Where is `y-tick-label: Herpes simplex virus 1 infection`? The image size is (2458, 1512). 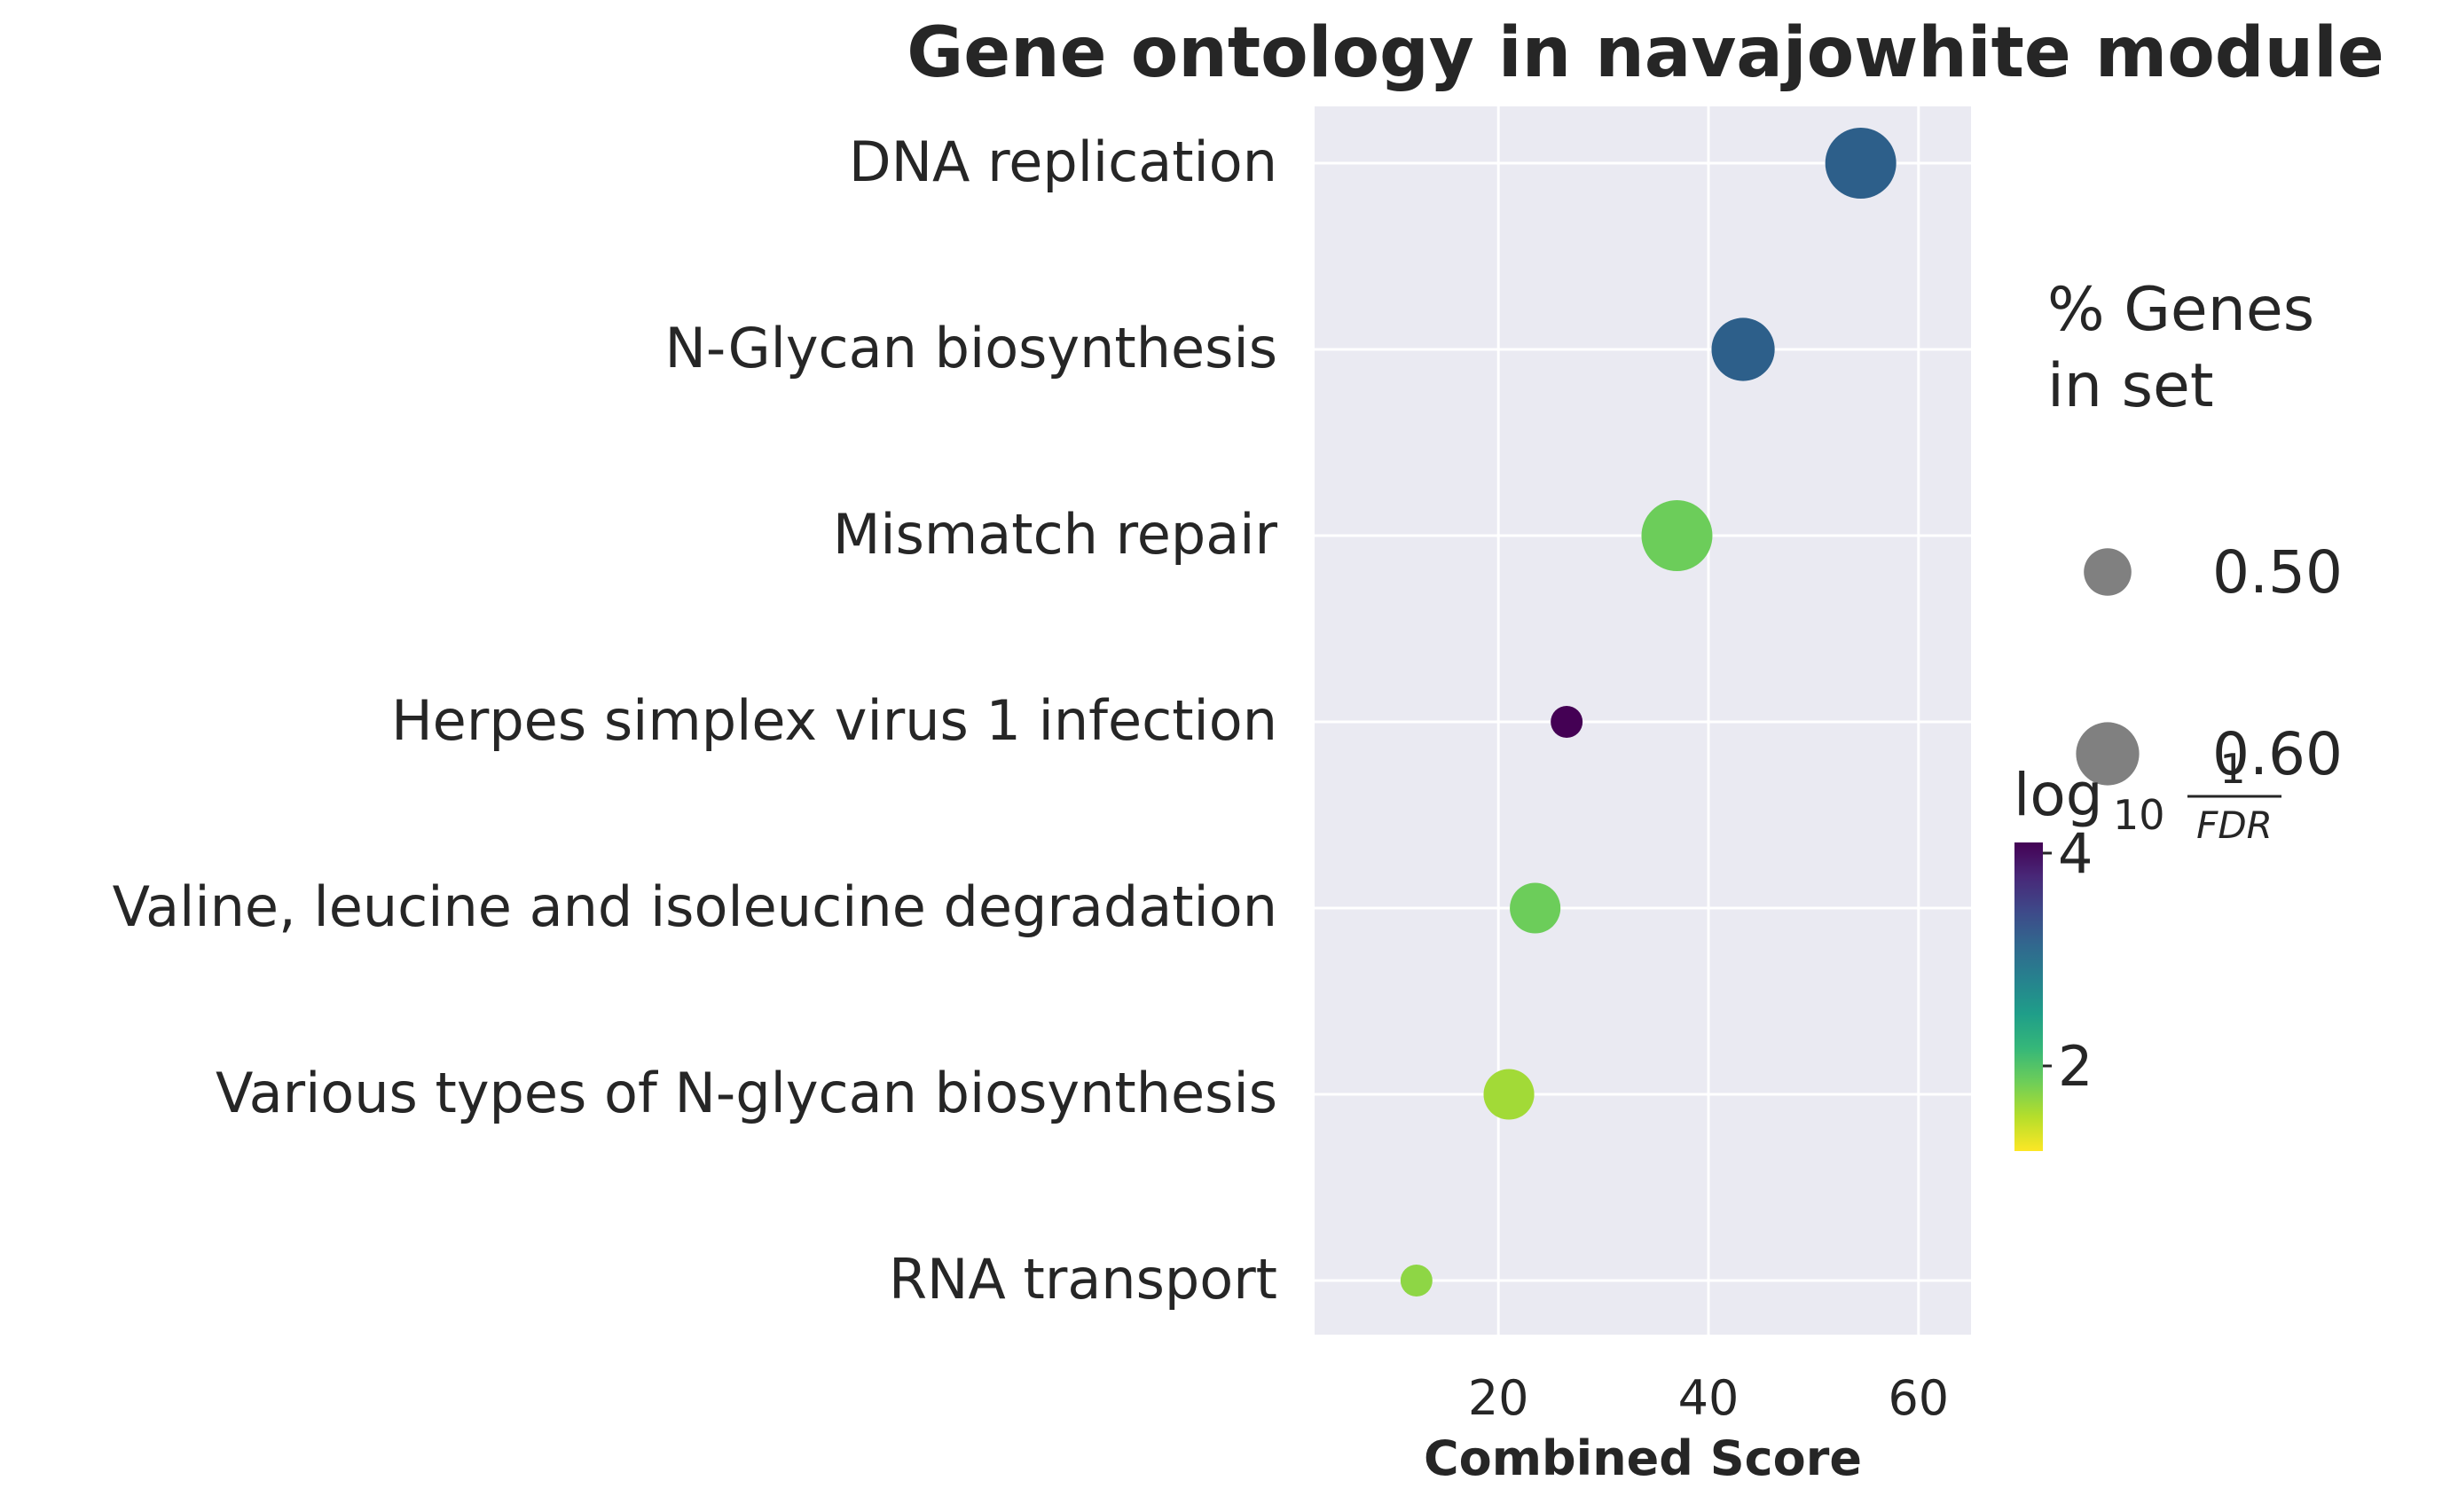
y-tick-label: Herpes simplex virus 1 infection is located at coordinates (834, 720).